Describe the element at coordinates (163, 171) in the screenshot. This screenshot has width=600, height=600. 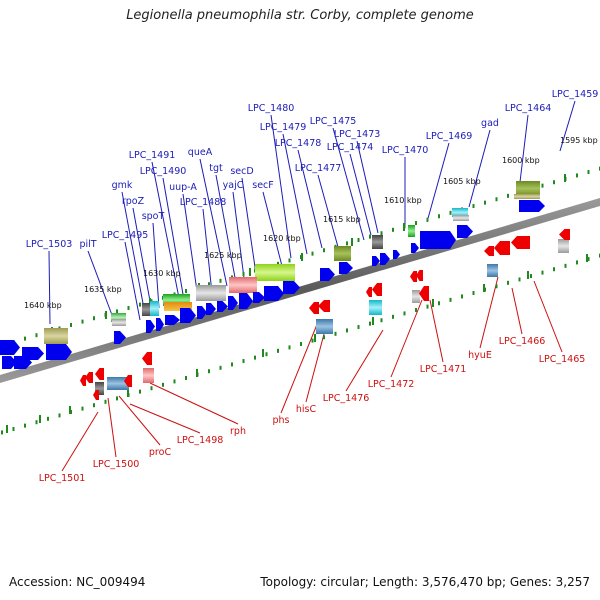
I see `gene-label-lpc-1490: LPC_1490` at that location.